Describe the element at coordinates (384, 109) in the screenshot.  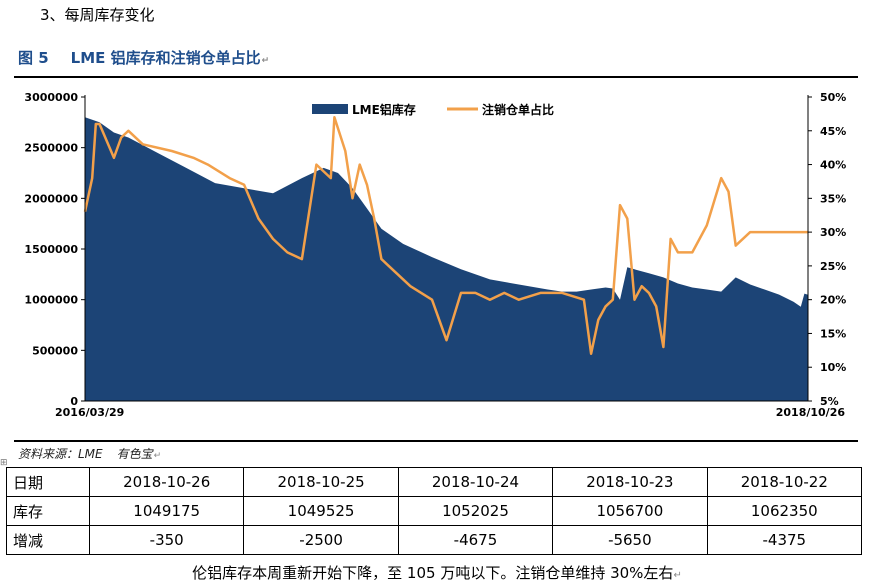
I see `legend-label-stock: LME铝库存` at that location.